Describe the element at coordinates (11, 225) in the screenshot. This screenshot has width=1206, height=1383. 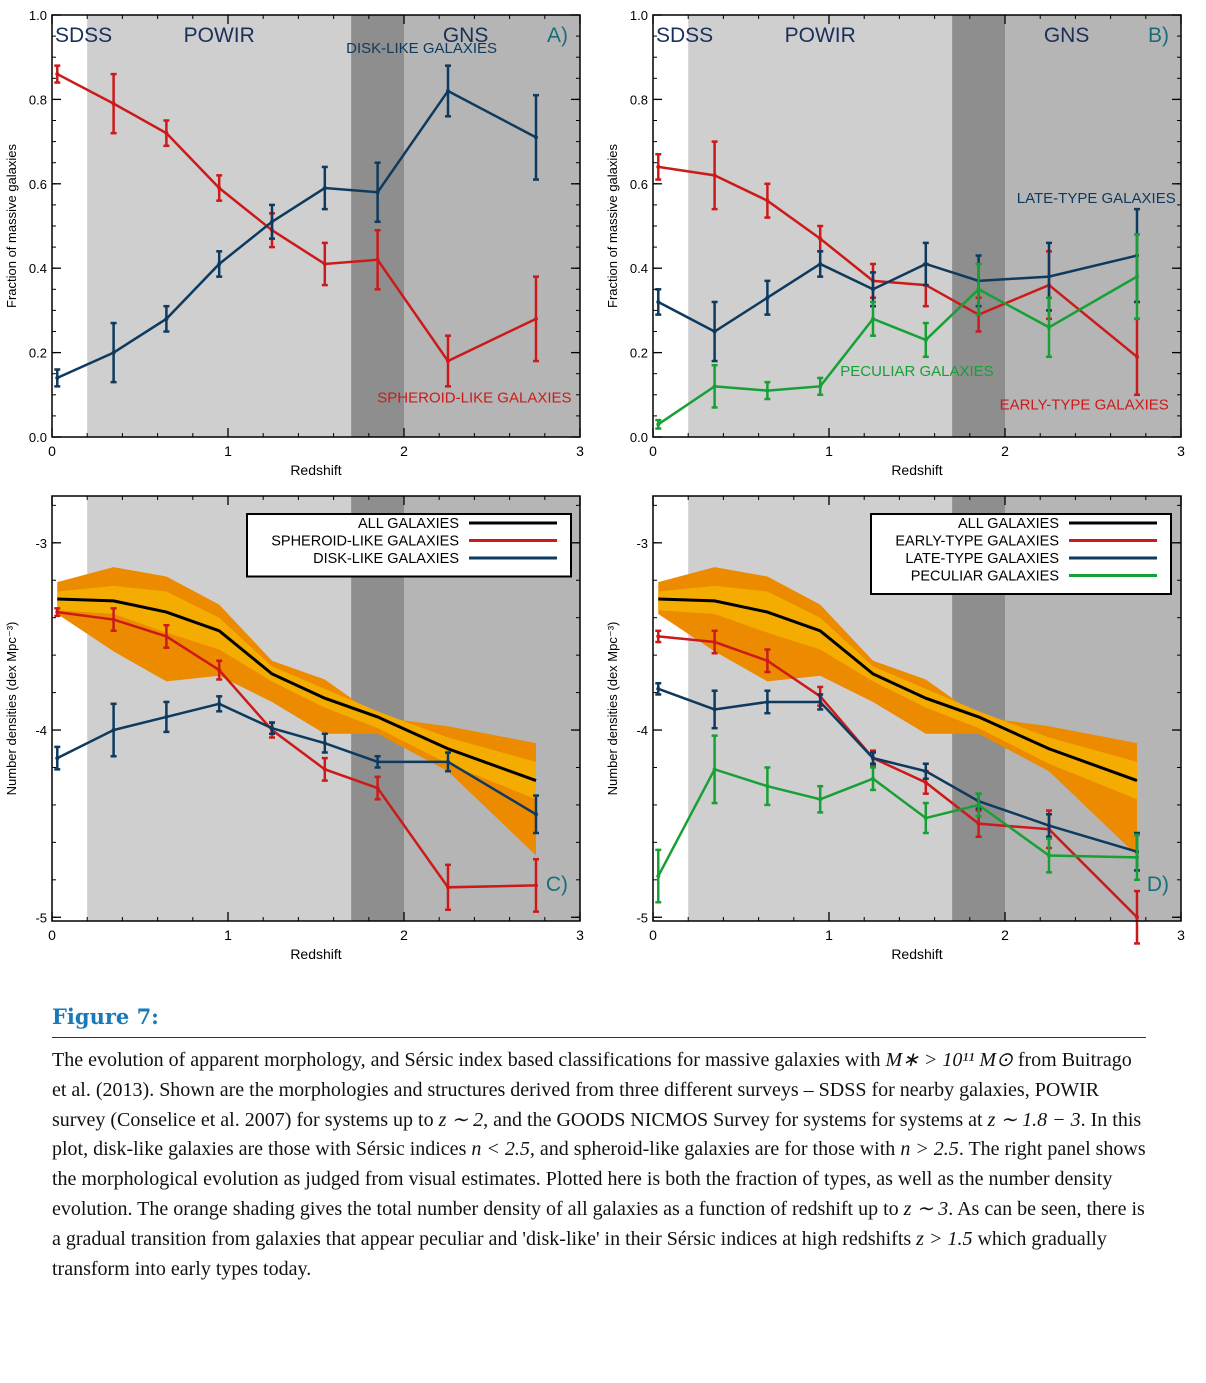
I see `y-axis-label: Fraction of massive galaxies` at that location.